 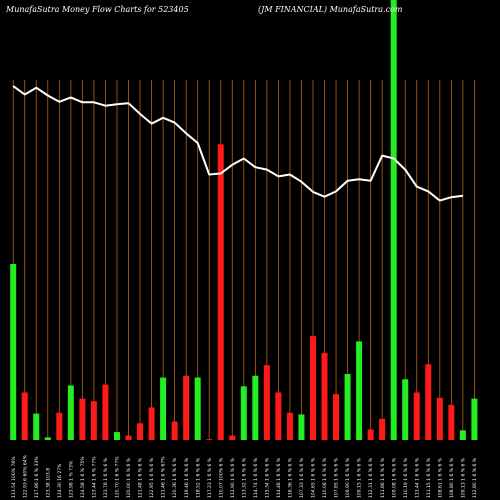 What do you see at coordinates (394, 477) in the screenshot?
I see `x-tick-label: 109.08 1 6 % 6 %` at bounding box center [394, 477].